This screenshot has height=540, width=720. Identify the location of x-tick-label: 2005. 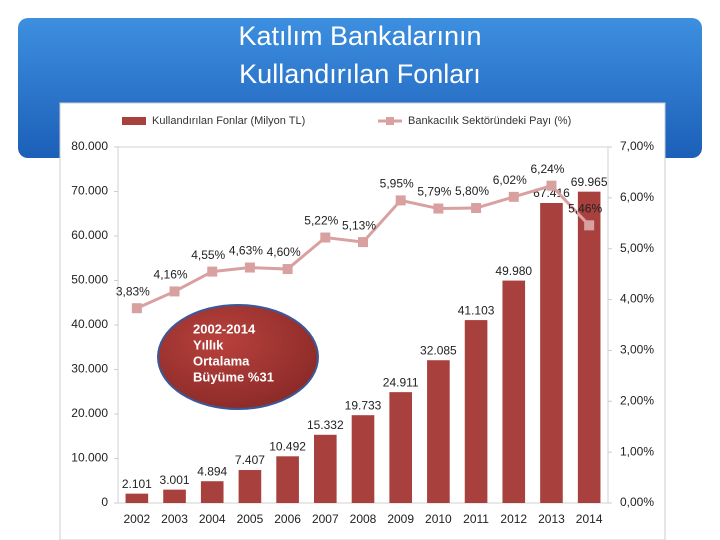
(250, 519).